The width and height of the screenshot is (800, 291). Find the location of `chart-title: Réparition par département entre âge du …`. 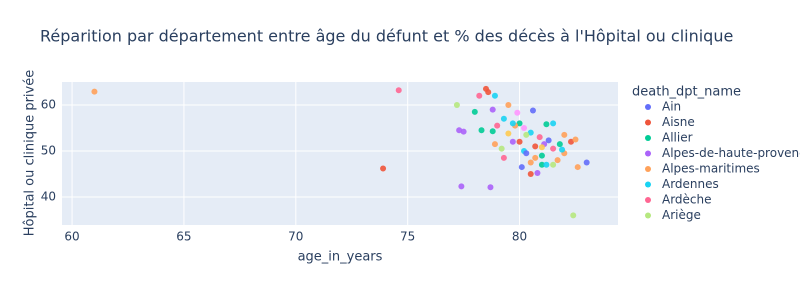

chart-title: Réparition par département entre âge du … is located at coordinates (386, 36).